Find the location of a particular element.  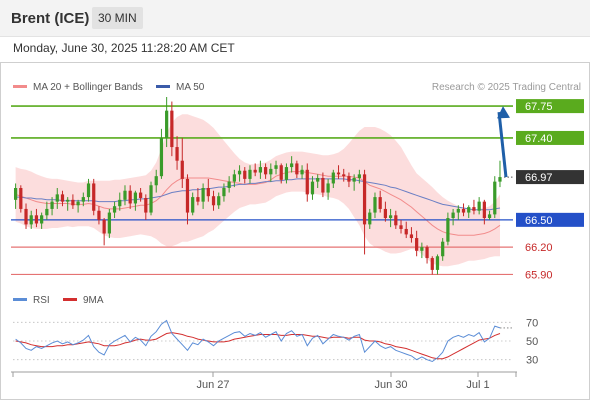

chart-datetime: Monday, June 30, 2025 11:28:20 AM CET is located at coordinates (124, 48).